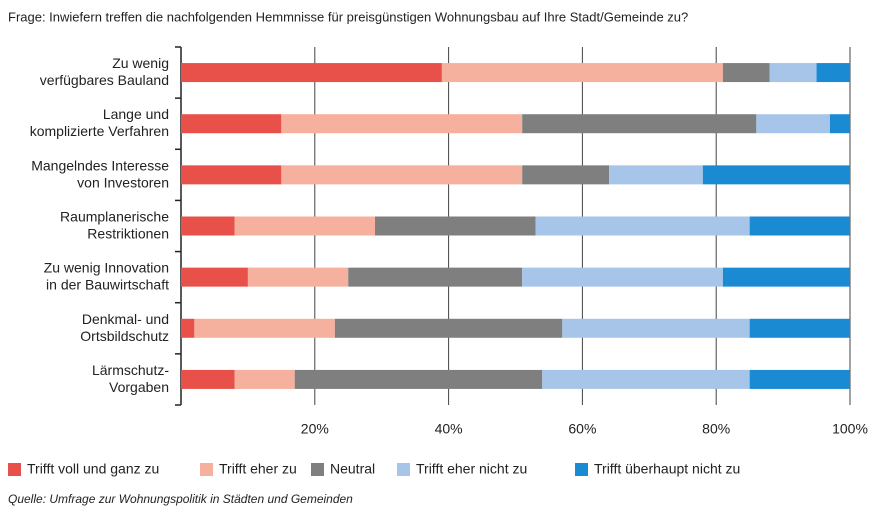 The width and height of the screenshot is (872, 517). Describe the element at coordinates (352, 469) in the screenshot. I see `legend-label: Neutral` at that location.